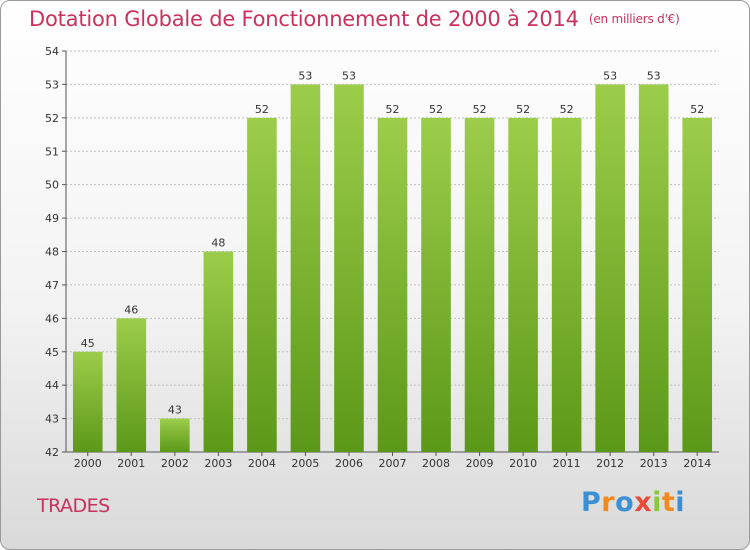  What do you see at coordinates (131, 463) in the screenshot?
I see `x-tick-label: 2001` at bounding box center [131, 463].